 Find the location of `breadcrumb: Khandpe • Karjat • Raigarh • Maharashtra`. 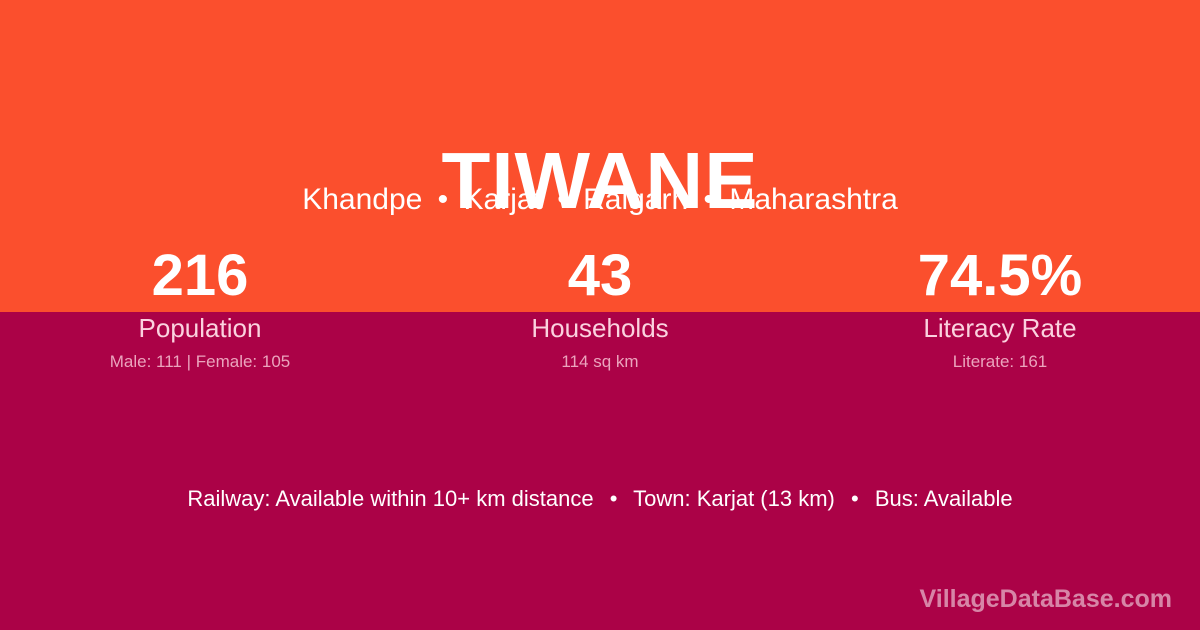

breadcrumb: Khandpe • Karjat • Raigarh • Maharashtra is located at coordinates (600, 200).